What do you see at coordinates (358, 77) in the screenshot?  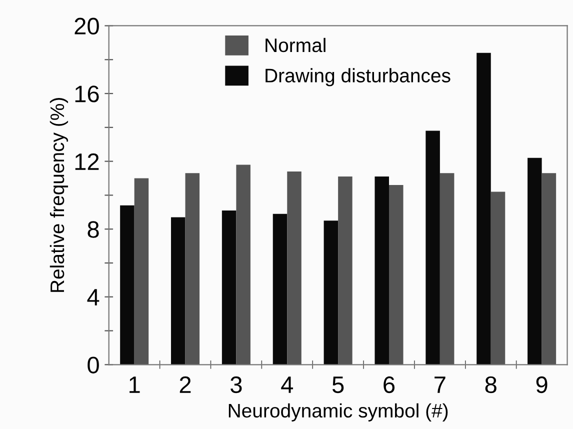 I see `legend-label: Drawing disturbances` at bounding box center [358, 77].